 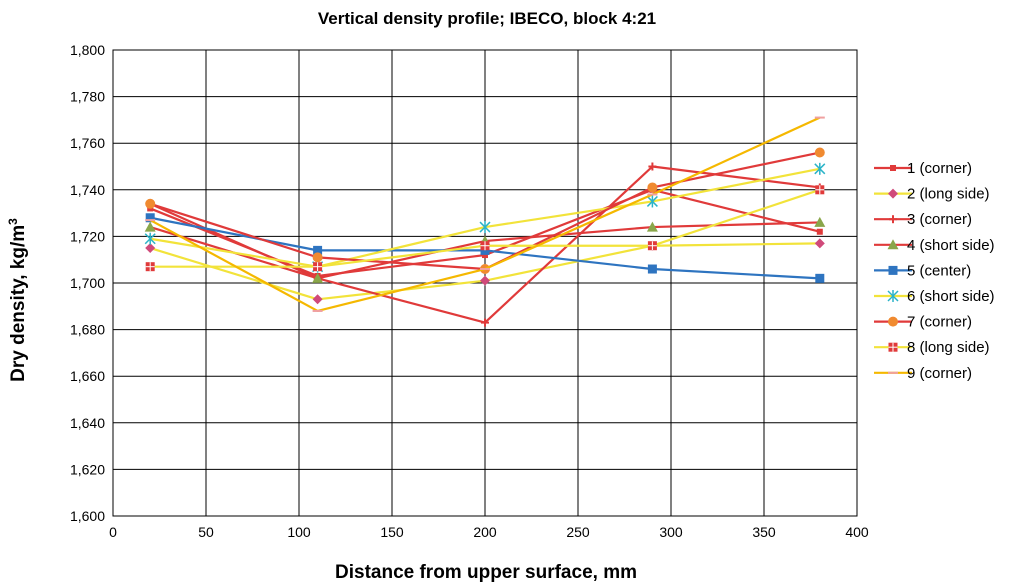 I want to click on x-tick-label: 100, so click(x=299, y=532).